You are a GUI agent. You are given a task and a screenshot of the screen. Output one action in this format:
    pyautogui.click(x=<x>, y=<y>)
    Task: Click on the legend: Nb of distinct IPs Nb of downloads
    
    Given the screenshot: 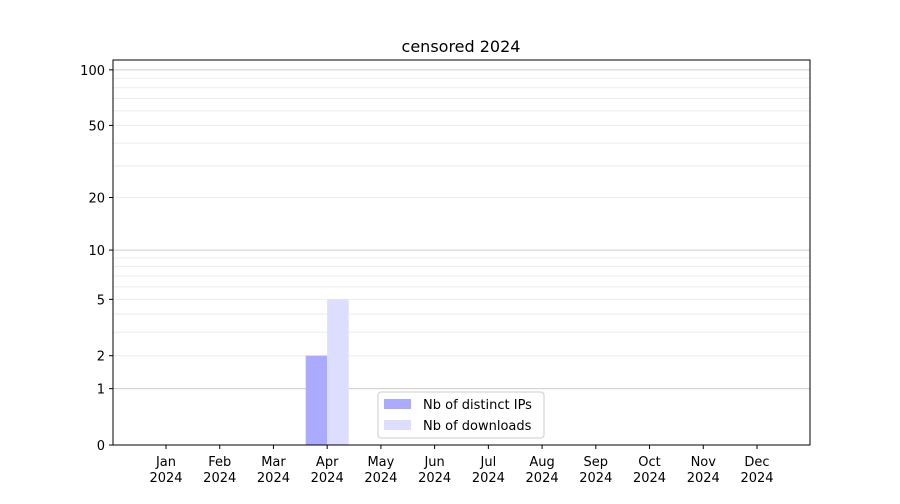 What is the action you would take?
    pyautogui.click(x=461, y=415)
    